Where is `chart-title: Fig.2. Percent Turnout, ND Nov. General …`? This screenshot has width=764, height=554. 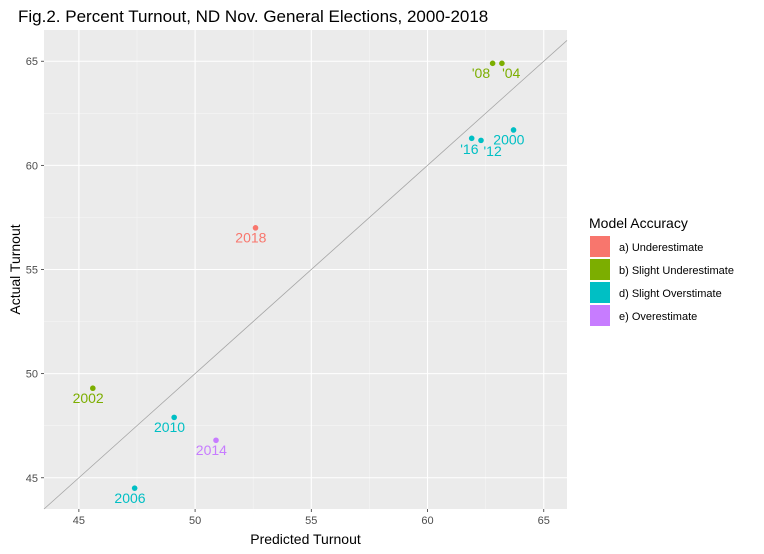
chart-title: Fig.2. Percent Turnout, ND Nov. General … is located at coordinates (253, 16).